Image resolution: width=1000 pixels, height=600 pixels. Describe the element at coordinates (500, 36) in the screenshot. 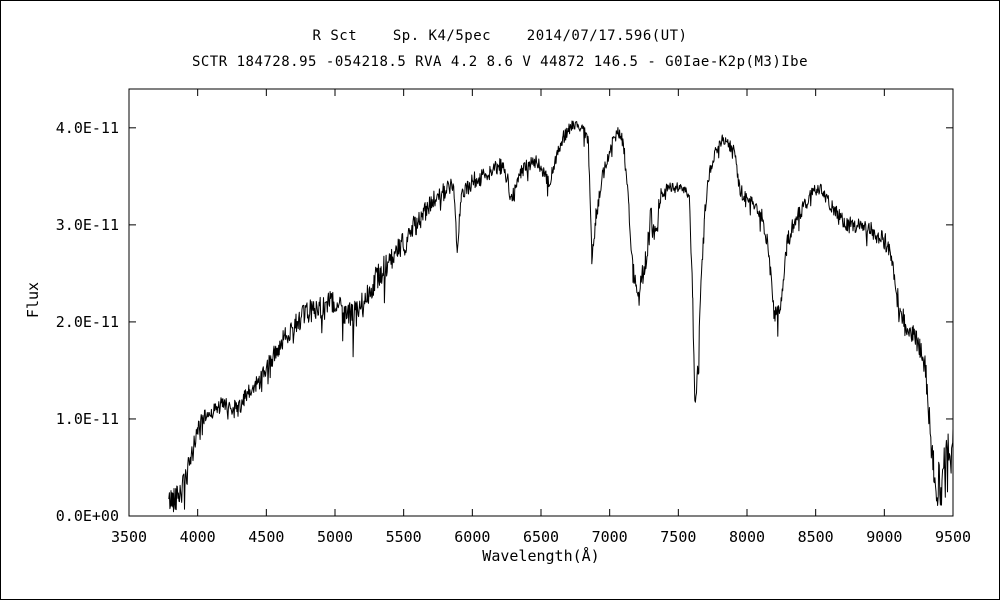

I see `chart-title: R Sct Sp. K4/5pec 2014/07/17.596(UT)` at that location.